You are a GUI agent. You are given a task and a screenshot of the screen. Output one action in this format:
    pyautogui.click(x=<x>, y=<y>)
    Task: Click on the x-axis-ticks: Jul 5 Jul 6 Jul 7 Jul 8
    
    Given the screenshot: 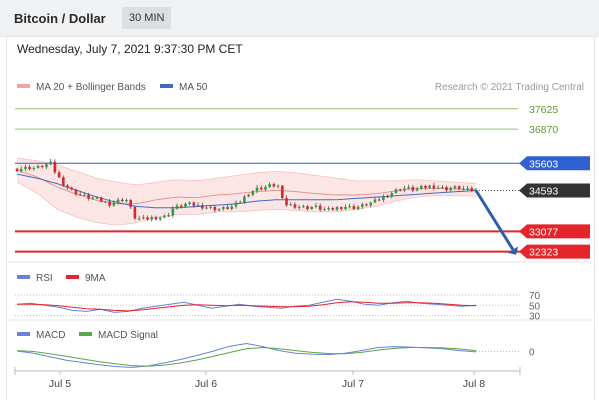 What is the action you would take?
    pyautogui.click(x=267, y=378)
    